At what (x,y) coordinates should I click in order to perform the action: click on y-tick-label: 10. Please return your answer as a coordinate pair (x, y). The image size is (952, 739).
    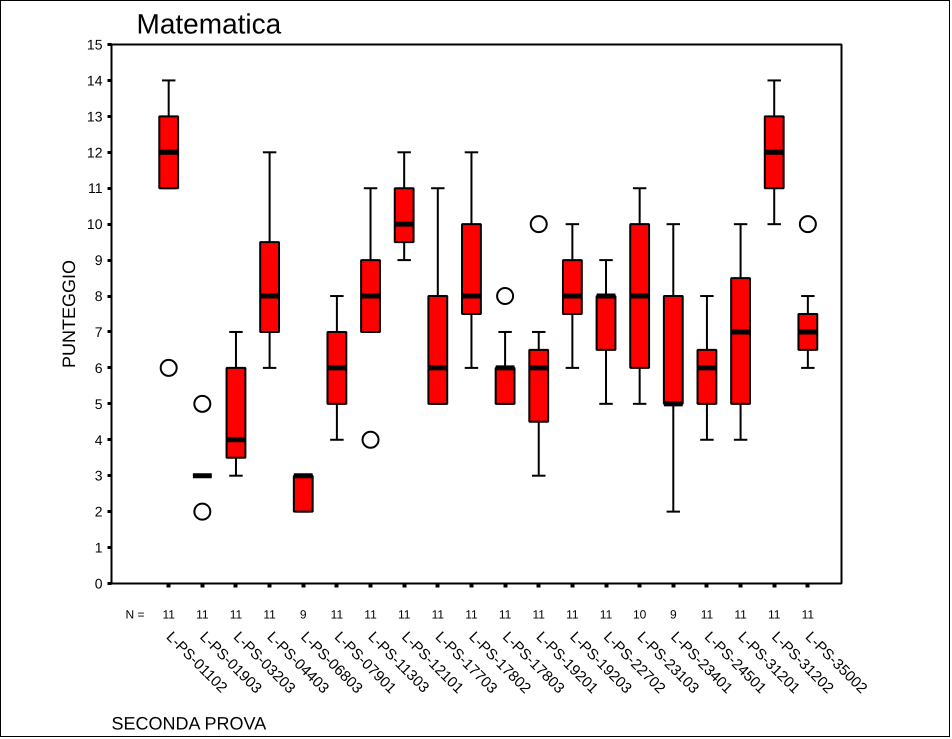
    Looking at the image, I should click on (94, 224).